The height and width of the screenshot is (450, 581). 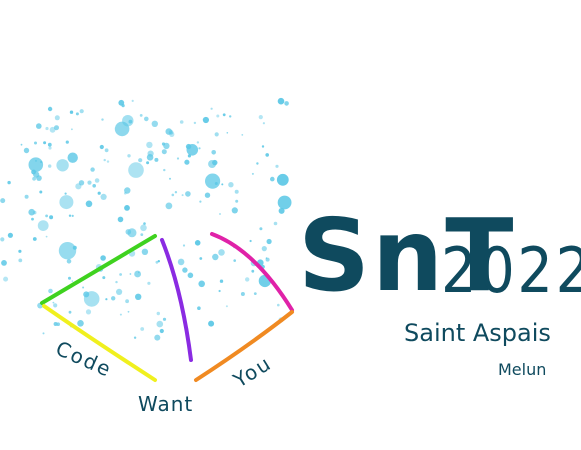 What do you see at coordinates (167, 307) in the screenshot?
I see `diamond-shape` at bounding box center [167, 307].